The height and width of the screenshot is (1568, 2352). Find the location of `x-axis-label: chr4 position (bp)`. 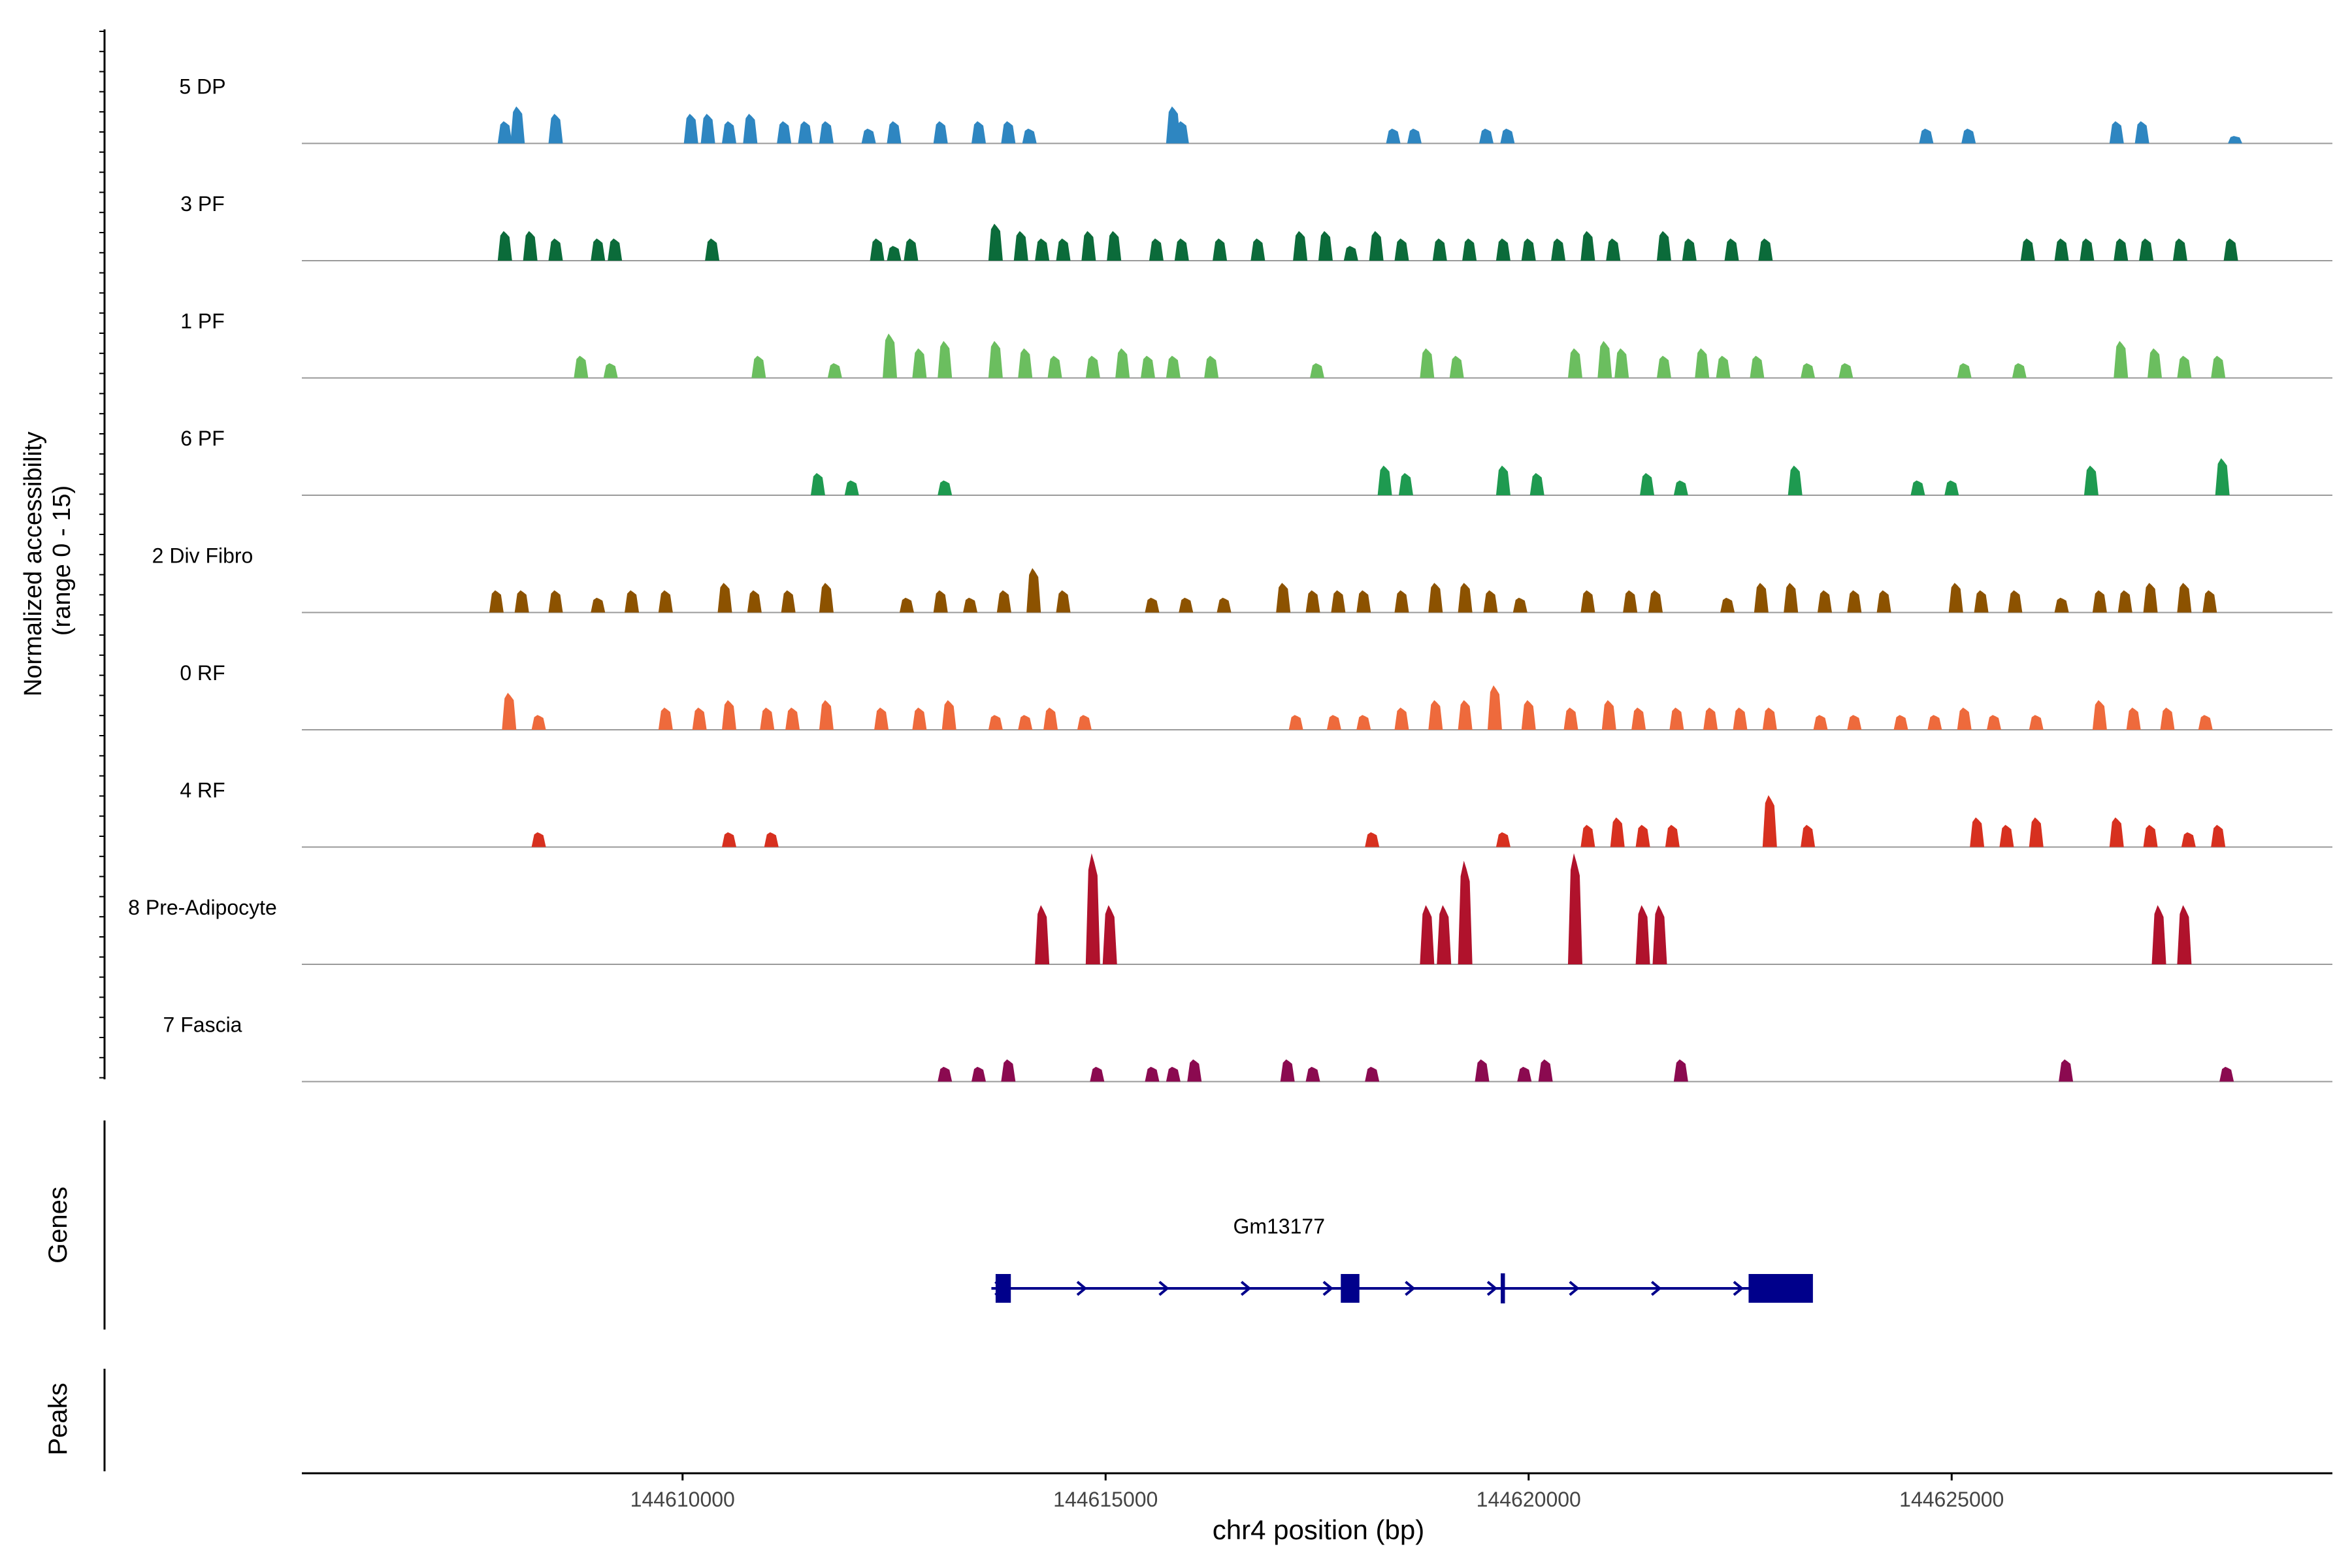

x-axis-label: chr4 position (bp) is located at coordinates (1319, 1529).